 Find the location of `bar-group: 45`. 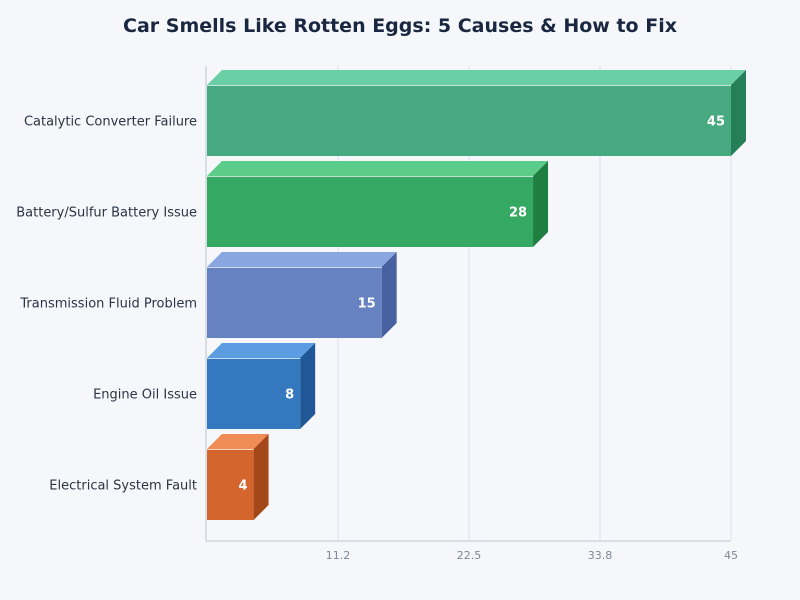

bar-group: 45 is located at coordinates (476, 113).